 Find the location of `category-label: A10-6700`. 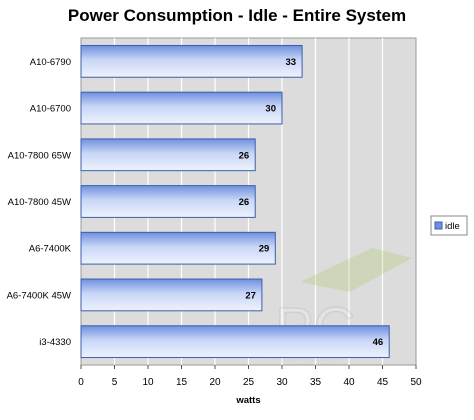

category-label: A10-6700 is located at coordinates (50, 109).